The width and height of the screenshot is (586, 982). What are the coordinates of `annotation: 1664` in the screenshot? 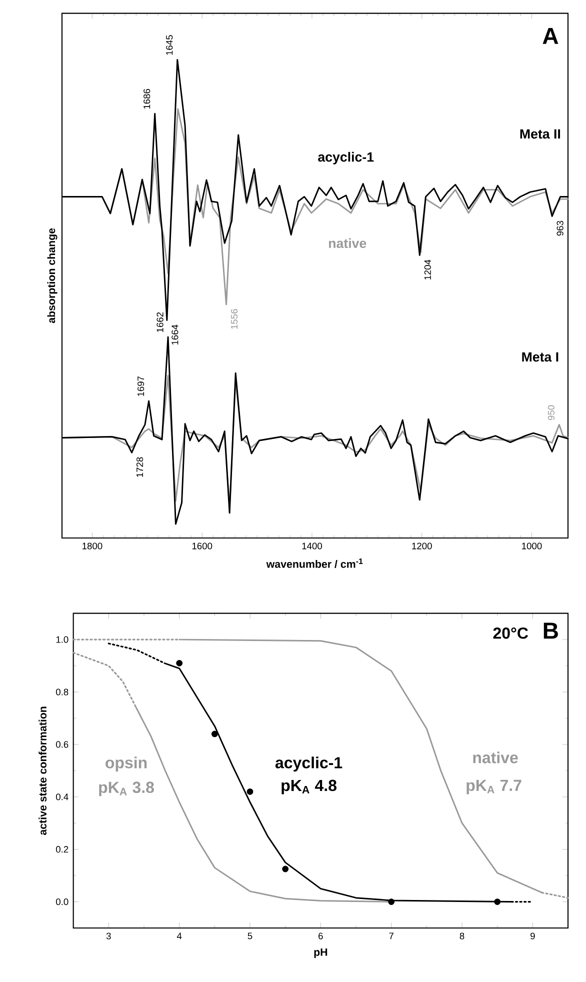 It's located at (175, 334).